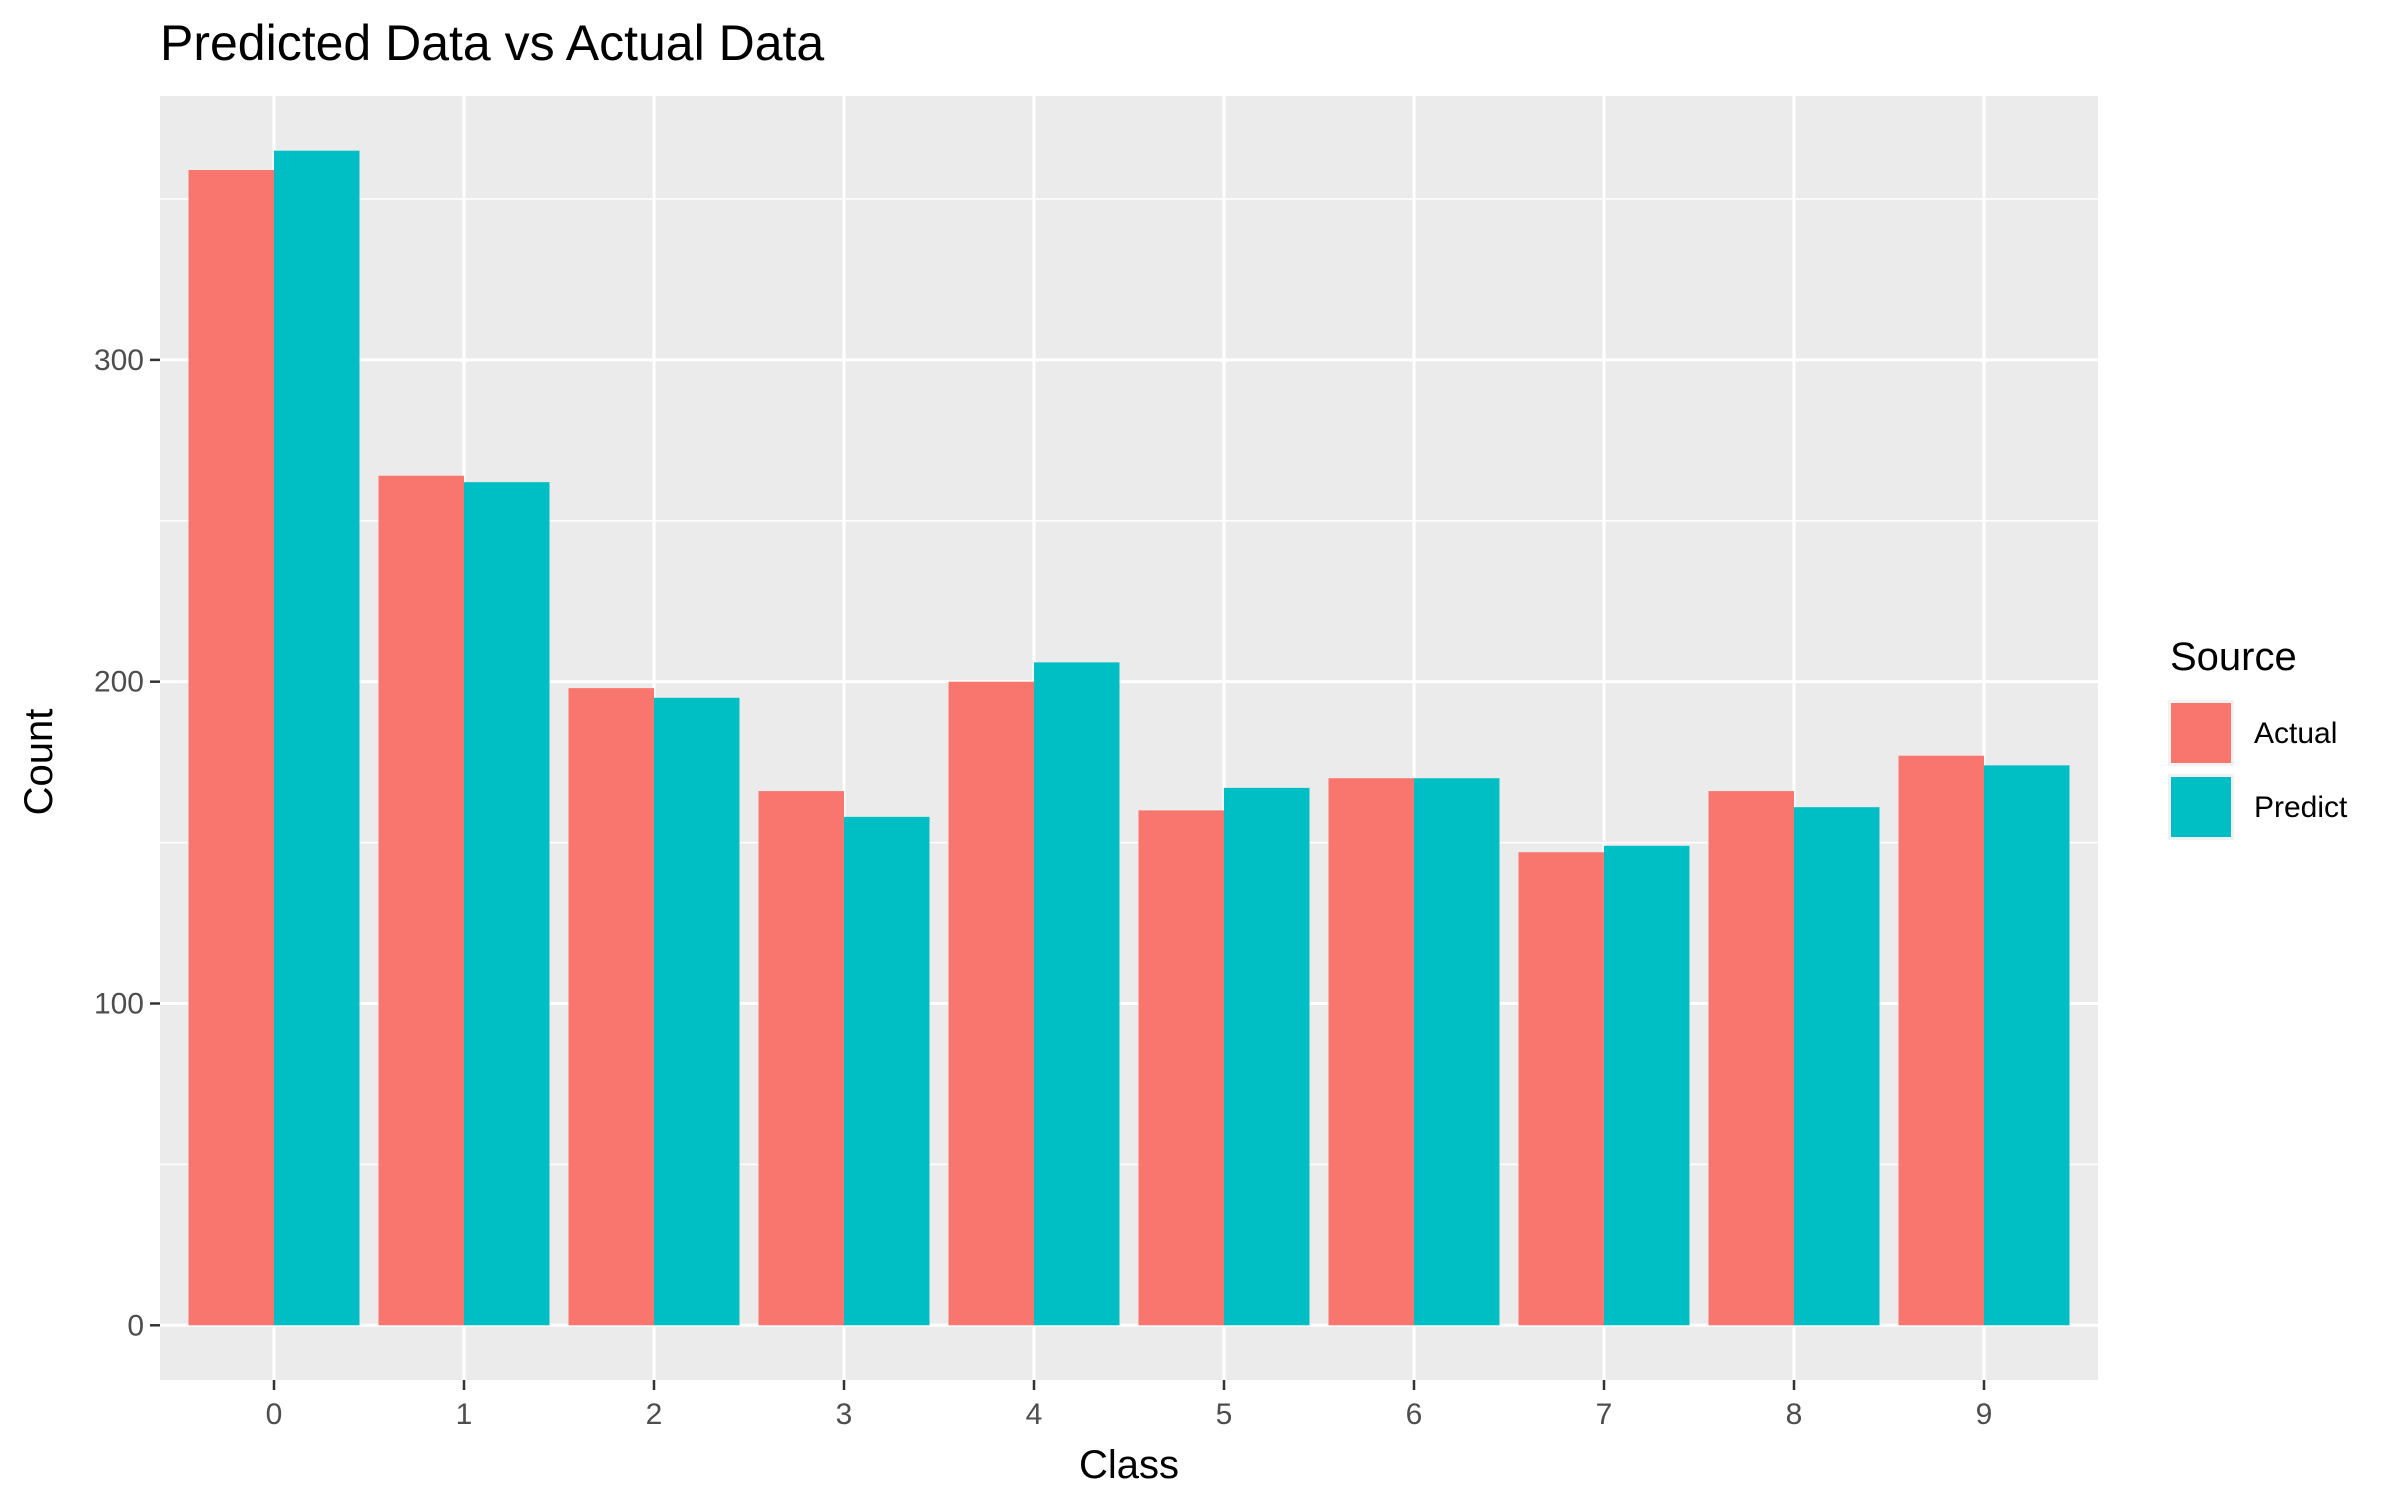 Image resolution: width=2400 pixels, height=1500 pixels. What do you see at coordinates (127, 843) in the screenshot?
I see `y-axis: 0 100 200 300` at bounding box center [127, 843].